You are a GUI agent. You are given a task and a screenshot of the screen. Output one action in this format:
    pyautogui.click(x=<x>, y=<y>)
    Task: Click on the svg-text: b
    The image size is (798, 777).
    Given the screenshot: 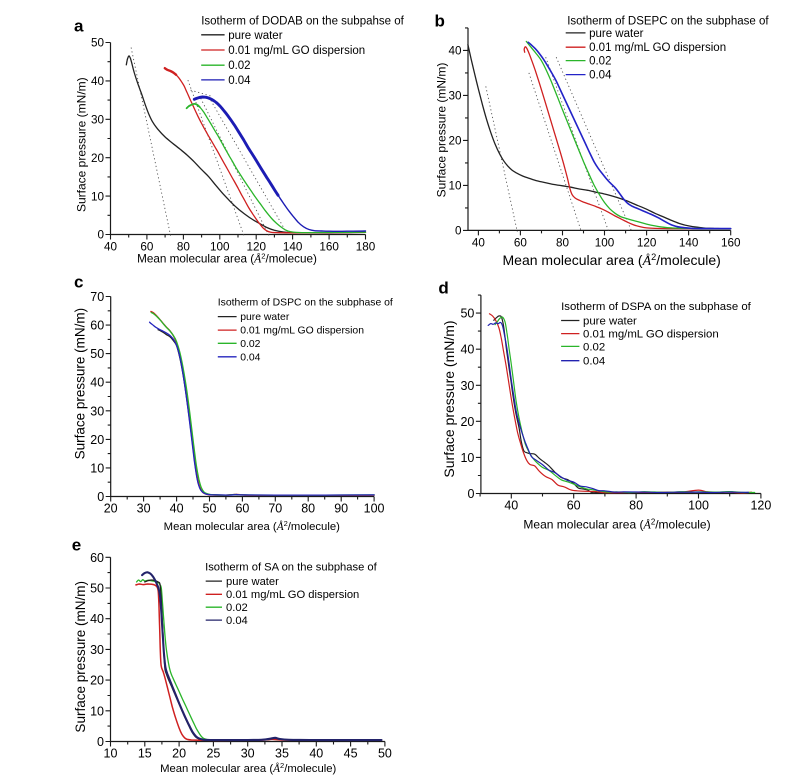 What is the action you would take?
    pyautogui.click(x=440, y=21)
    